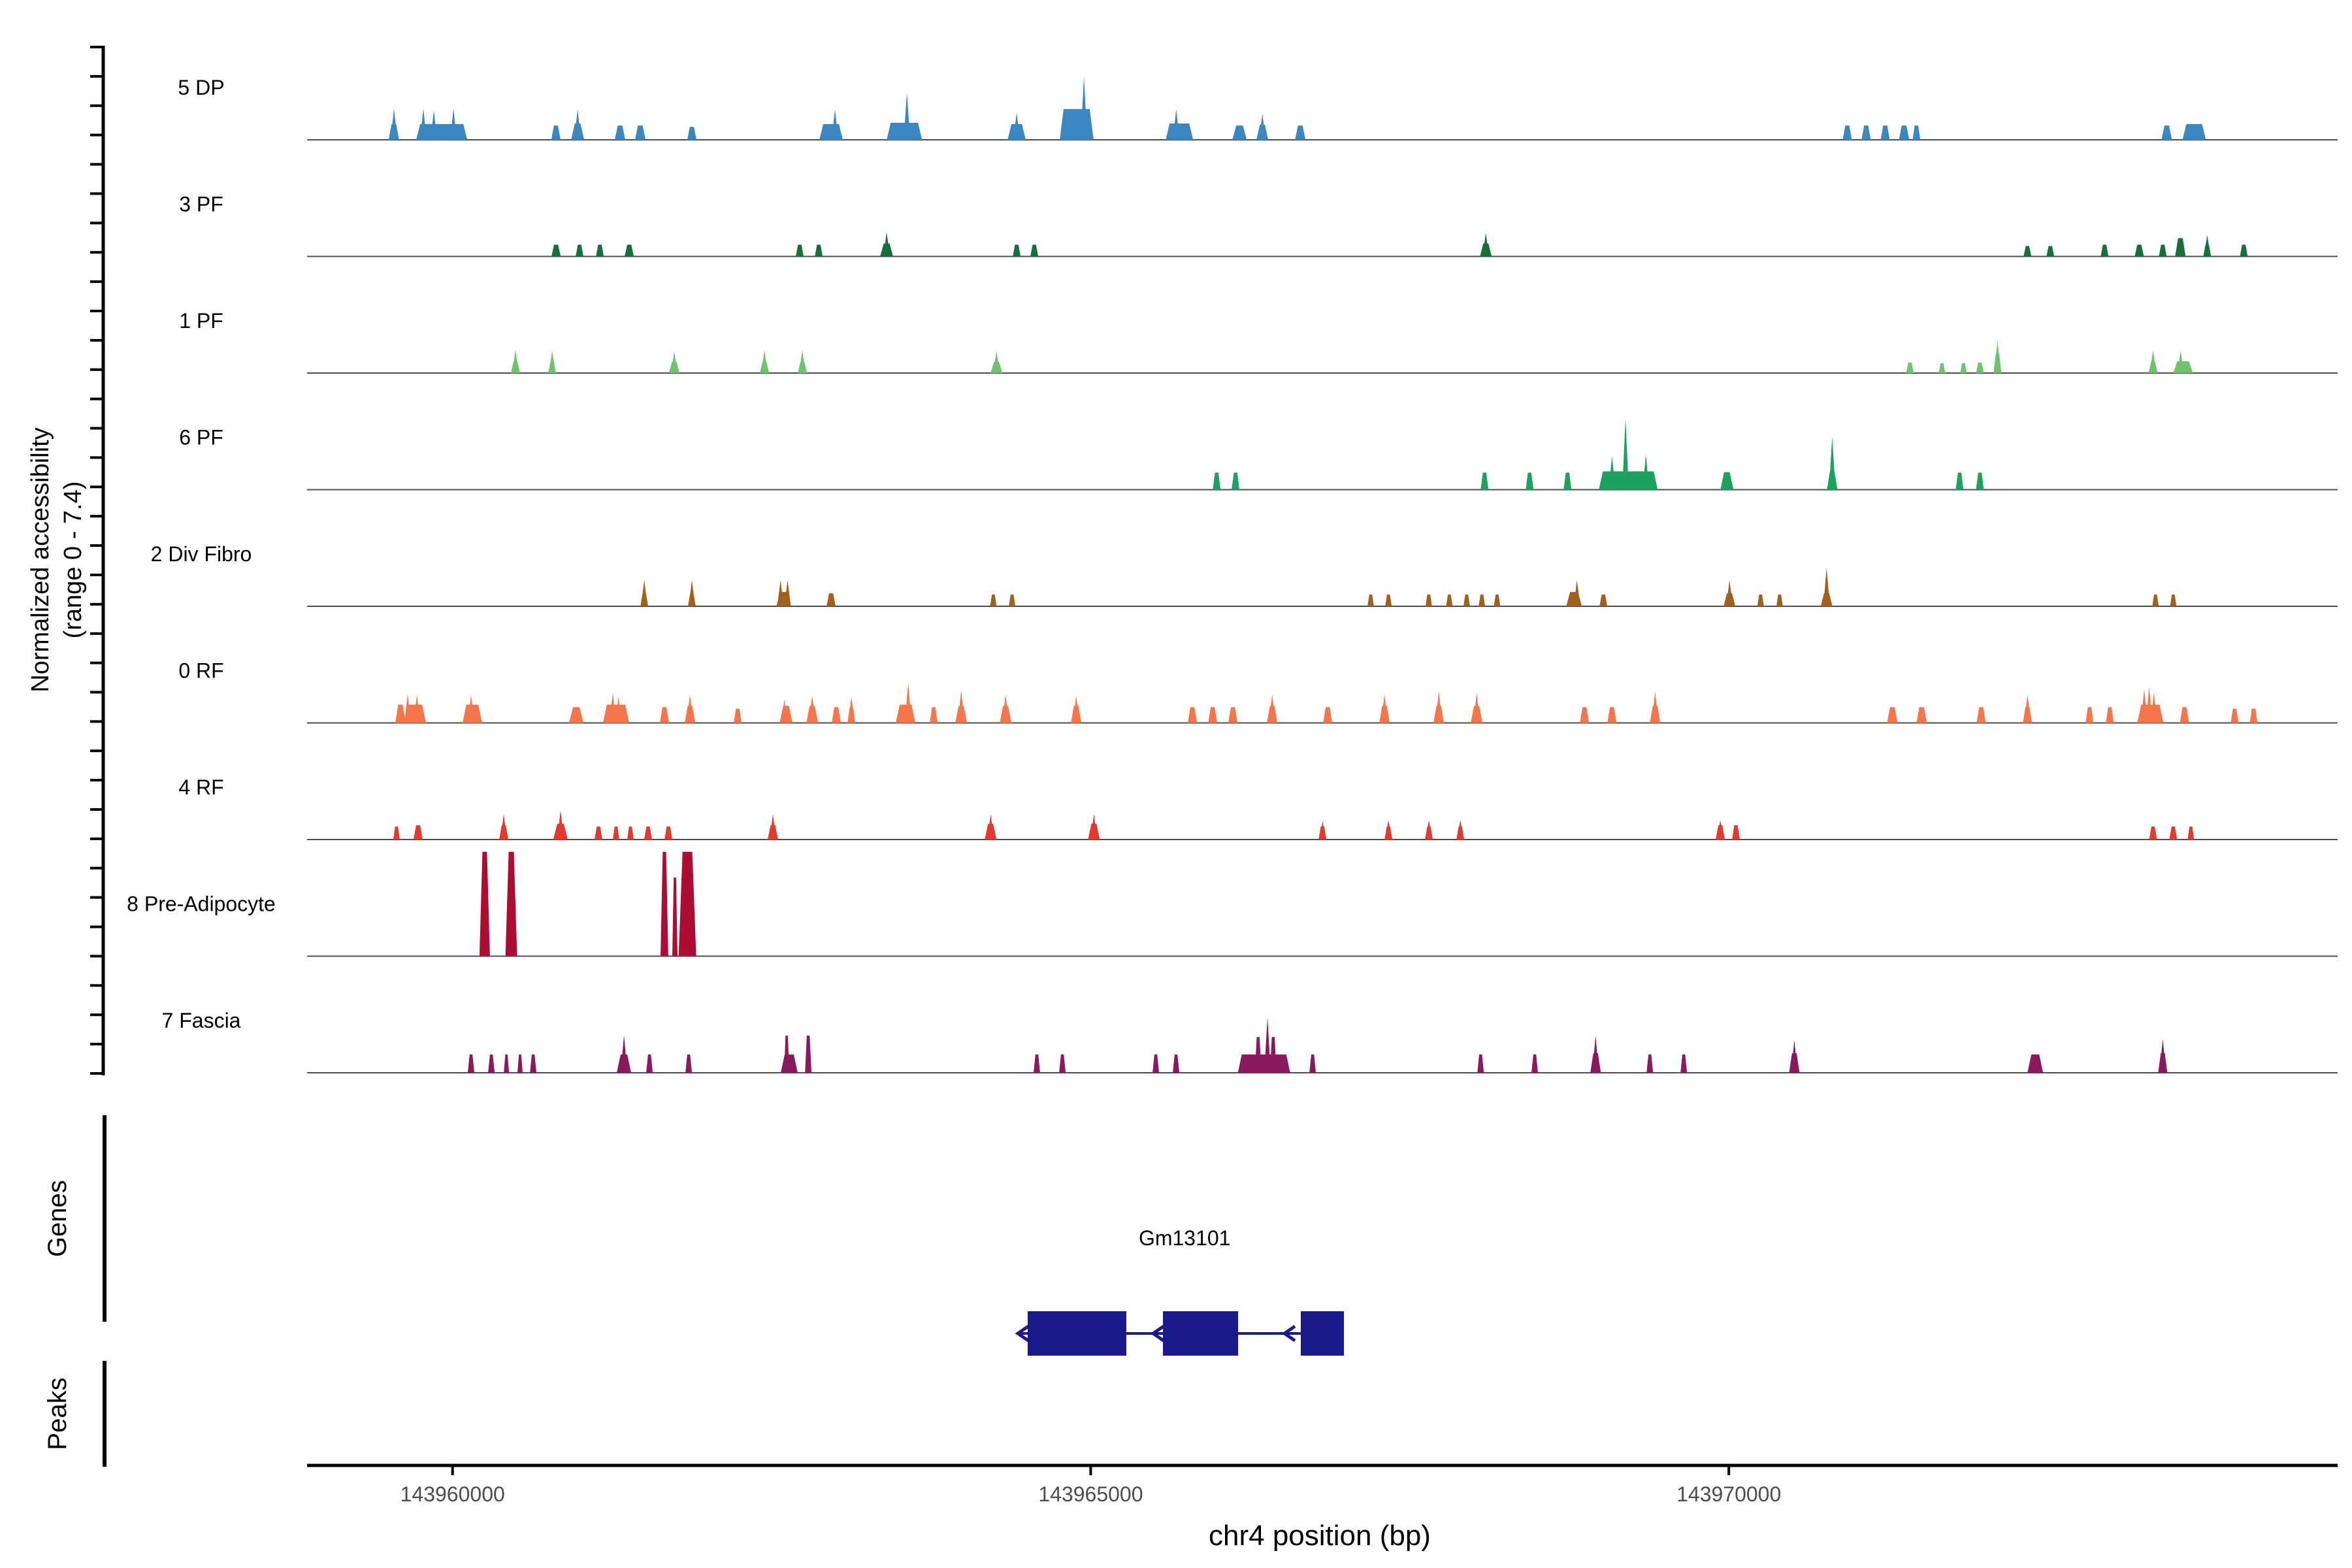 Image resolution: width=2352 pixels, height=1568 pixels. What do you see at coordinates (1185, 1238) in the screenshot?
I see `gene-name-label: Gm13101` at bounding box center [1185, 1238].